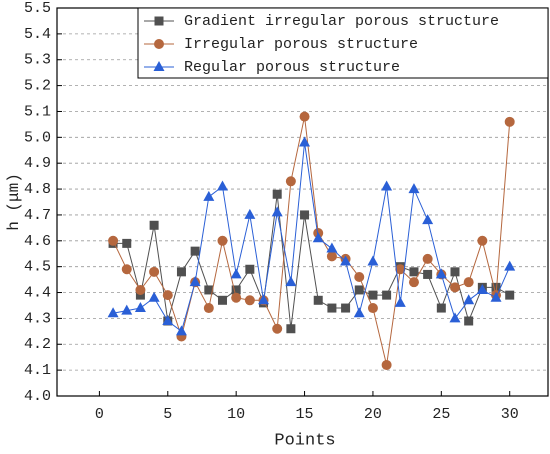  Describe the element at coordinates (37, 163) in the screenshot. I see `y-tick-label: 4.9` at that location.